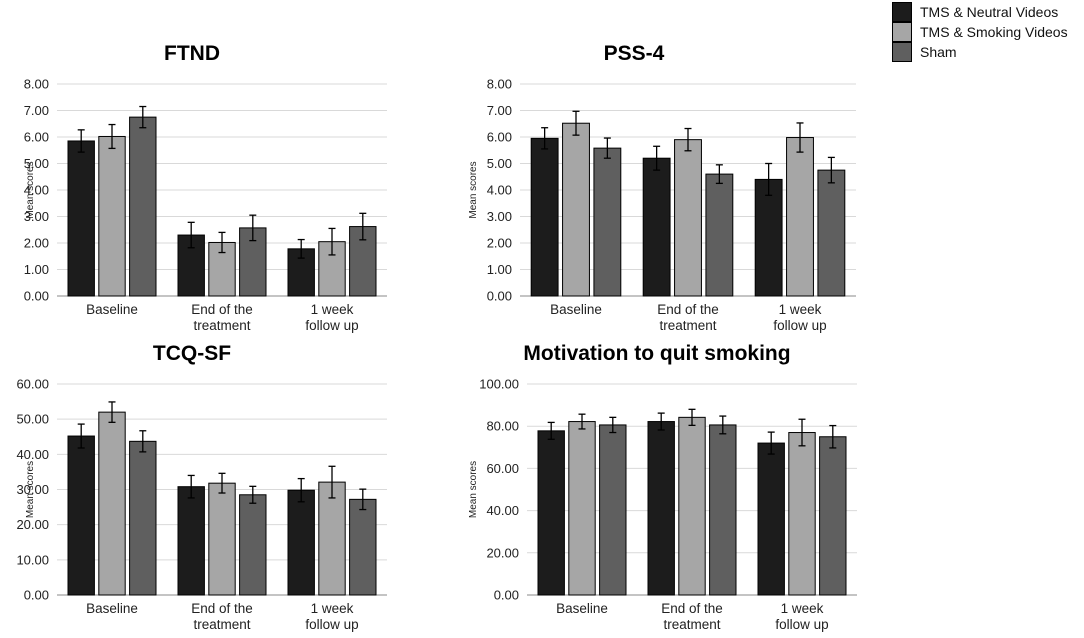 This screenshot has height=638, width=1084. Describe the element at coordinates (656, 353) in the screenshot. I see `chart-title: Motivation to quit smoking` at that location.